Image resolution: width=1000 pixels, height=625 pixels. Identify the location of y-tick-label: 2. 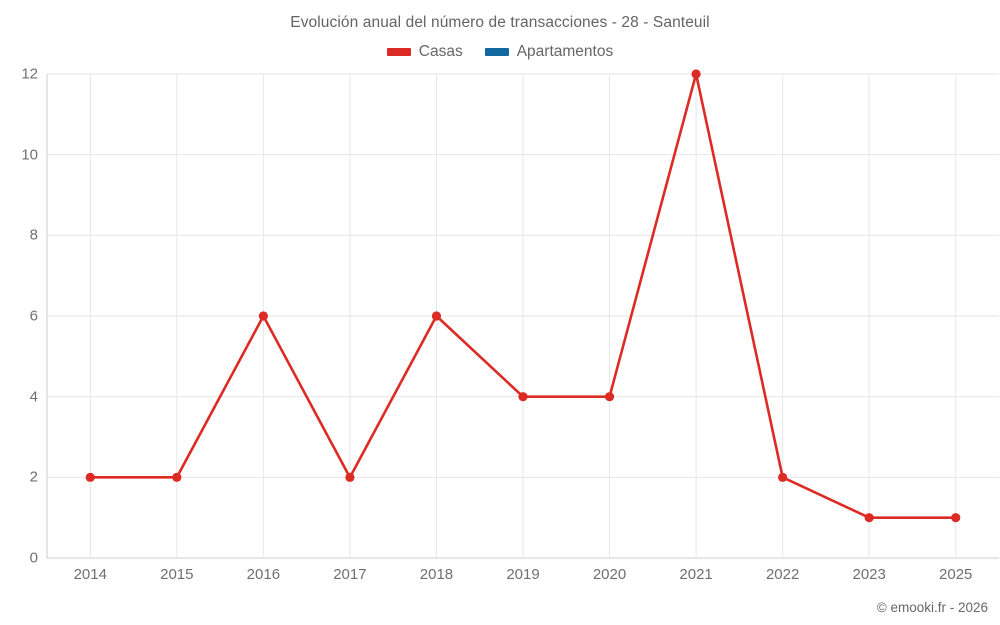
(33, 477).